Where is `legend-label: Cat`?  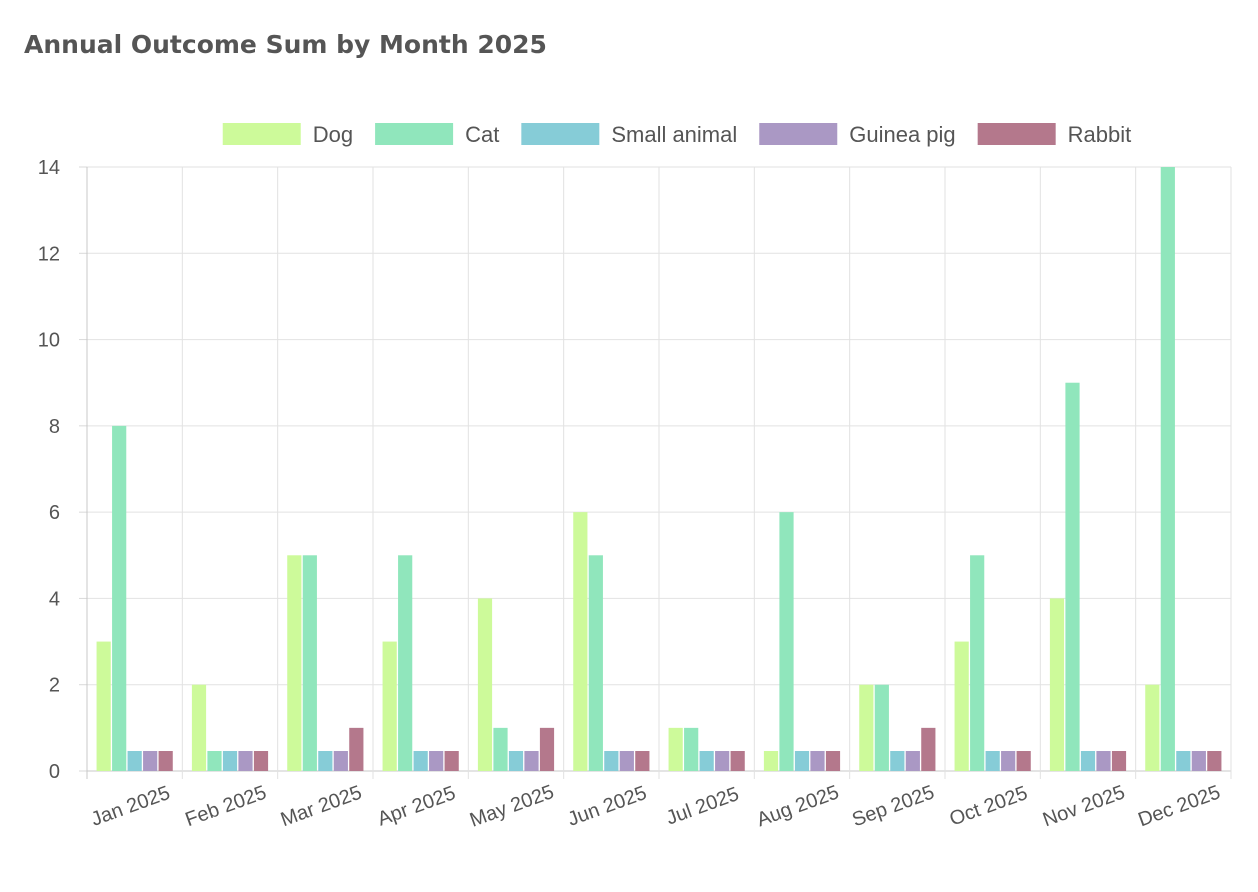 legend-label: Cat is located at coordinates (482, 134).